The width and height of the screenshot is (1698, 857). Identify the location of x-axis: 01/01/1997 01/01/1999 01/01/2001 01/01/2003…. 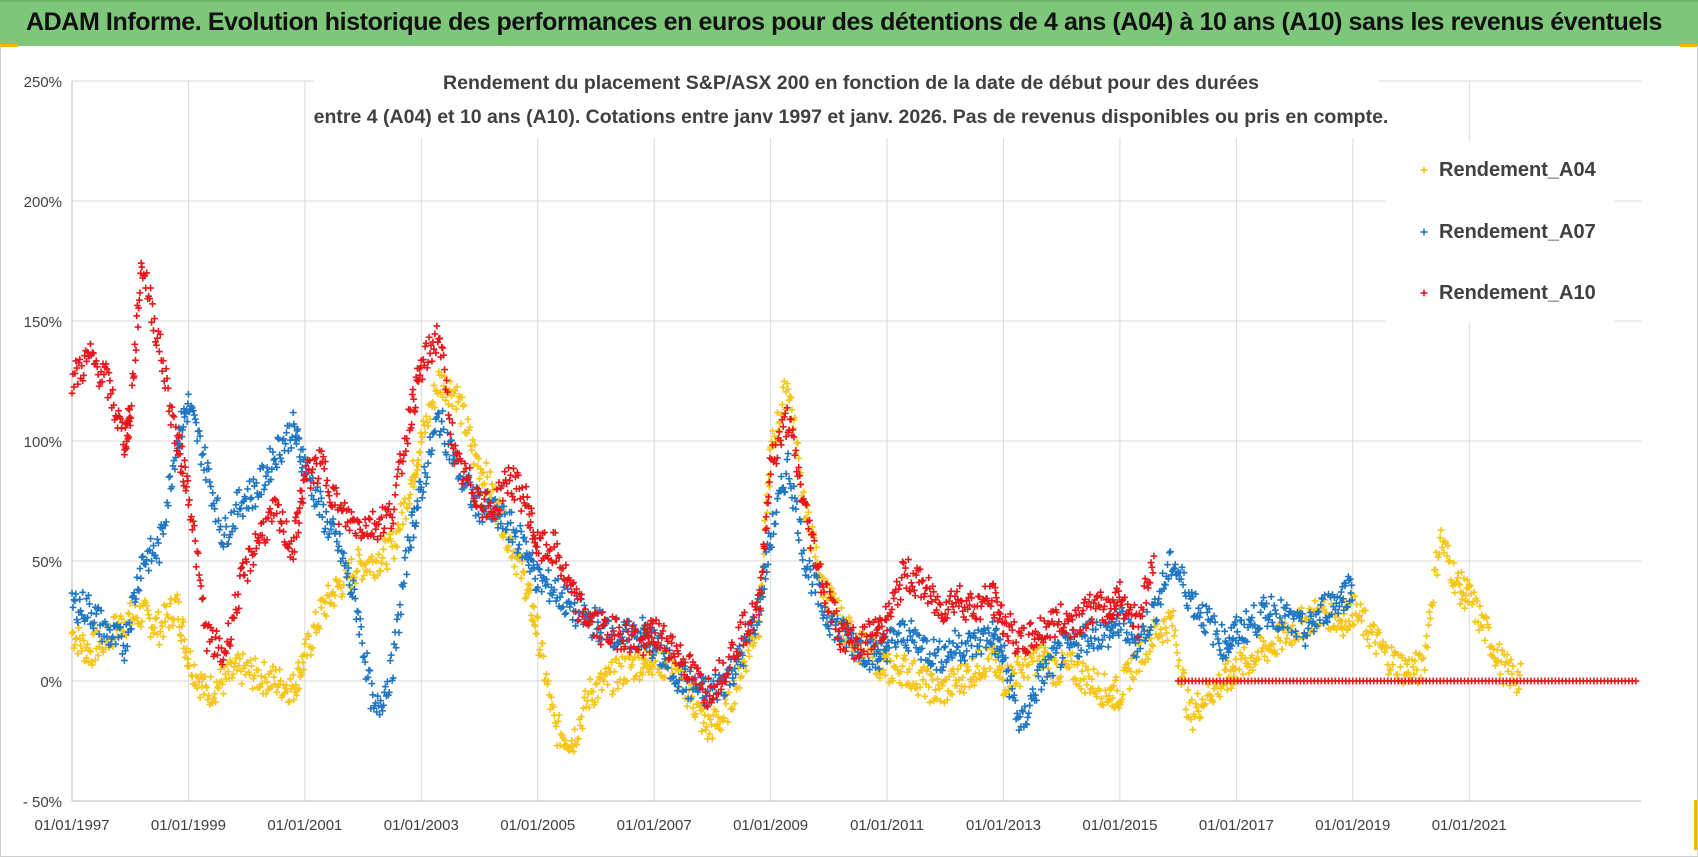
(770, 825).